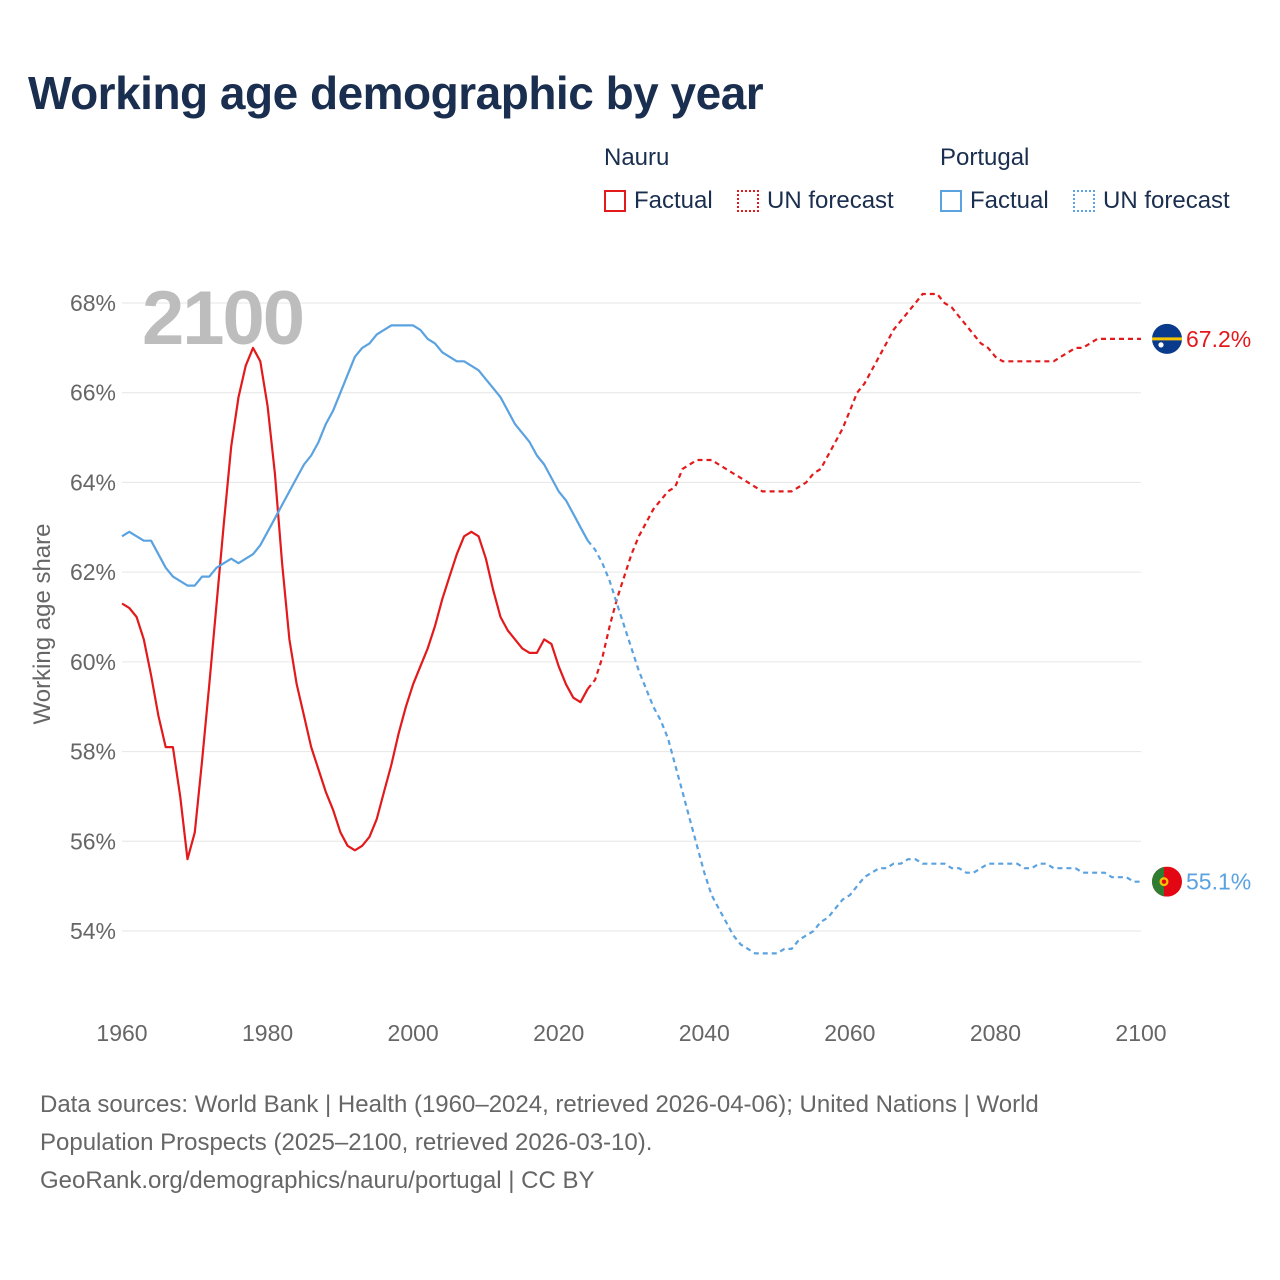 The height and width of the screenshot is (1280, 1280). Describe the element at coordinates (413, 1033) in the screenshot. I see `x-tick-label: 2000` at that location.